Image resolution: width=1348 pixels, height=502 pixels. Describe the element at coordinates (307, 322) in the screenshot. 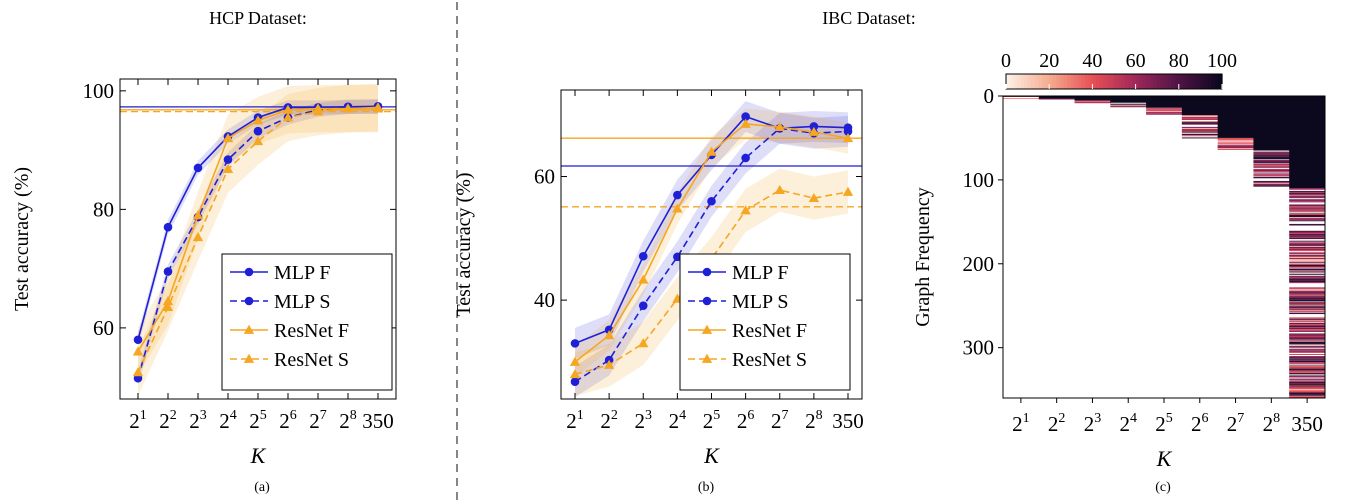

I see `legend-box` at that location.